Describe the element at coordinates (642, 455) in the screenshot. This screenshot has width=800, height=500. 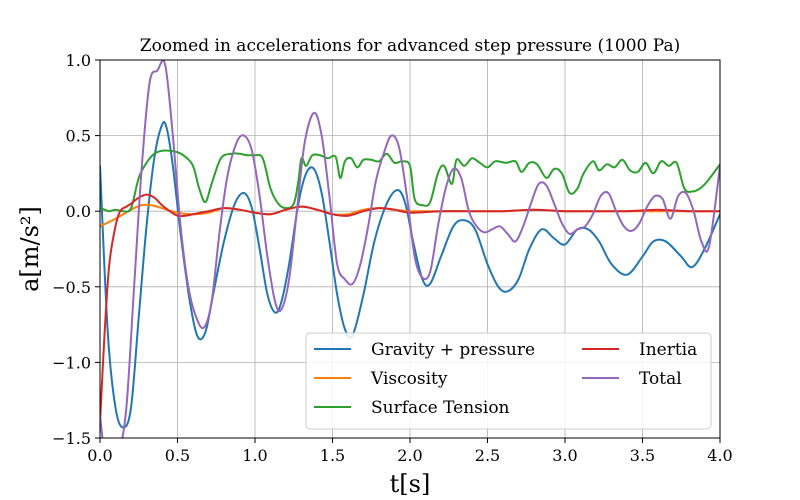
I see `x-tick-label: 3.5` at that location.